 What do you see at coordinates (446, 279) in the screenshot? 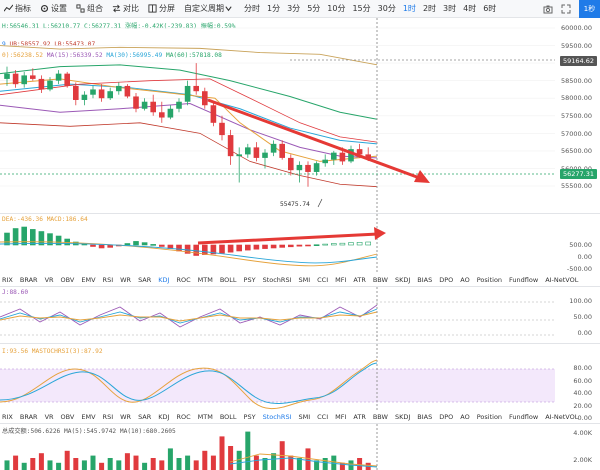
I see `ind1-tab-dpo: DPO` at bounding box center [446, 279].